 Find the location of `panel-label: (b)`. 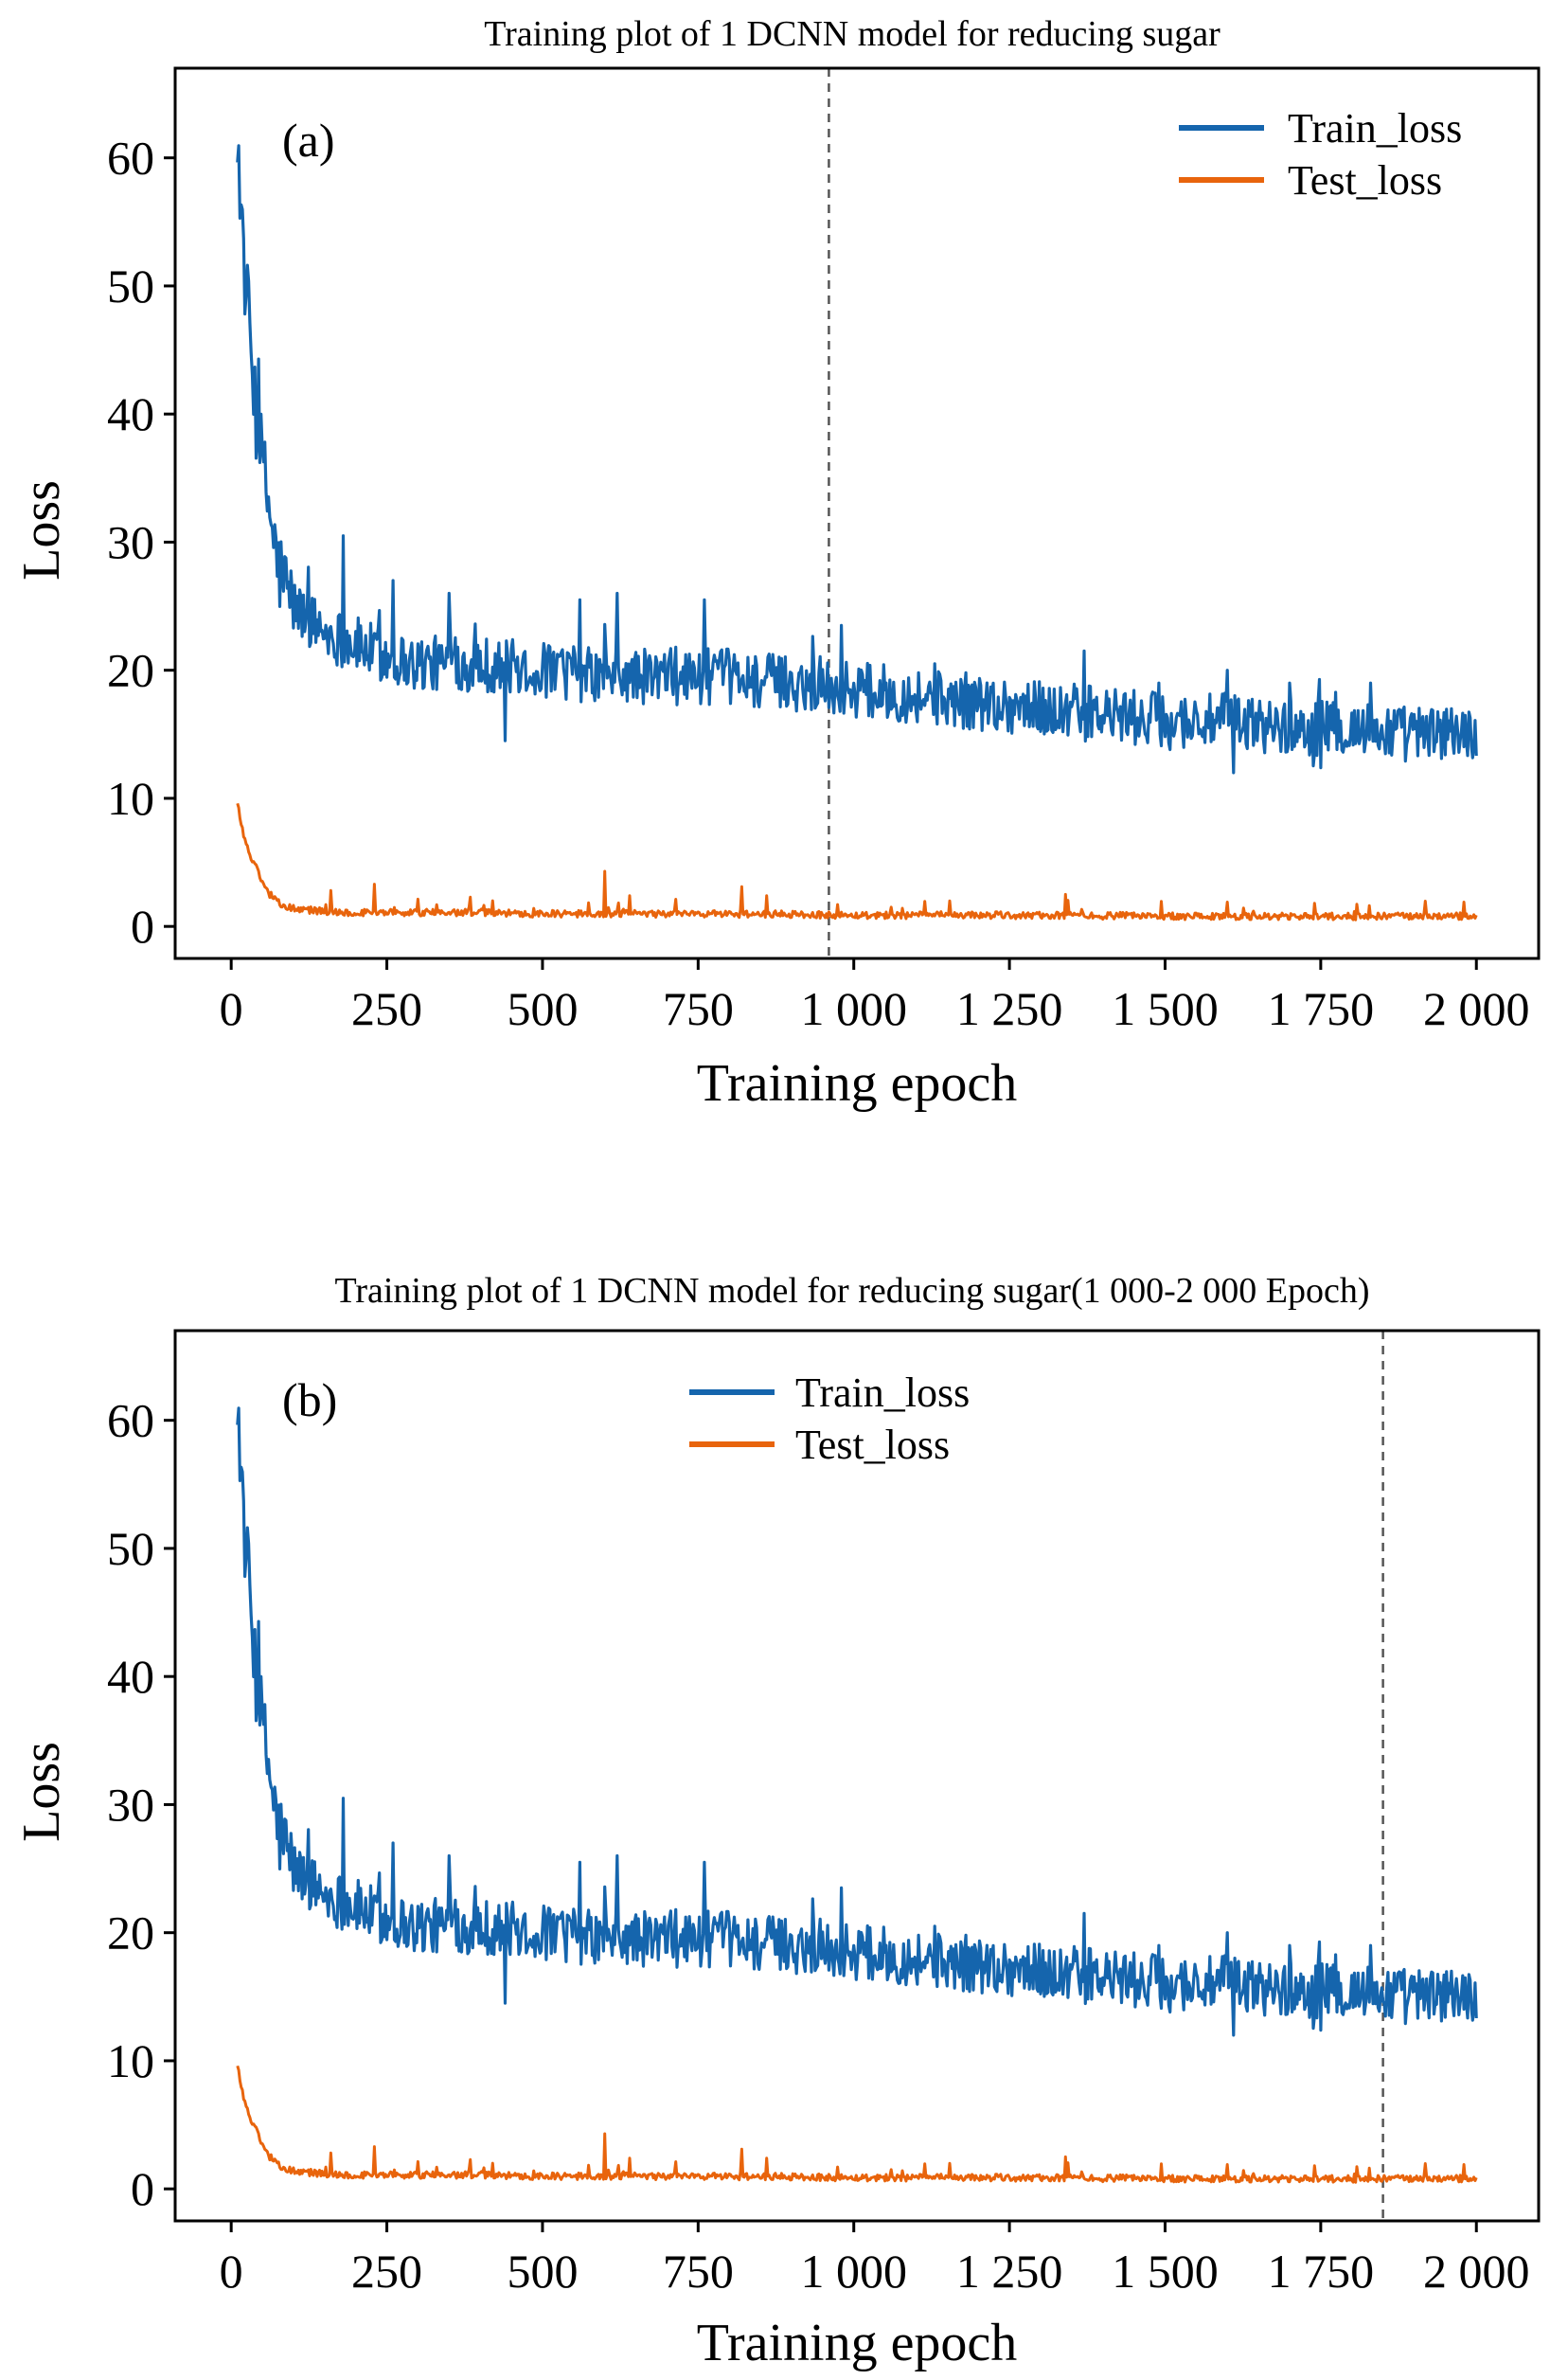

panel-label: (b) is located at coordinates (309, 1399).